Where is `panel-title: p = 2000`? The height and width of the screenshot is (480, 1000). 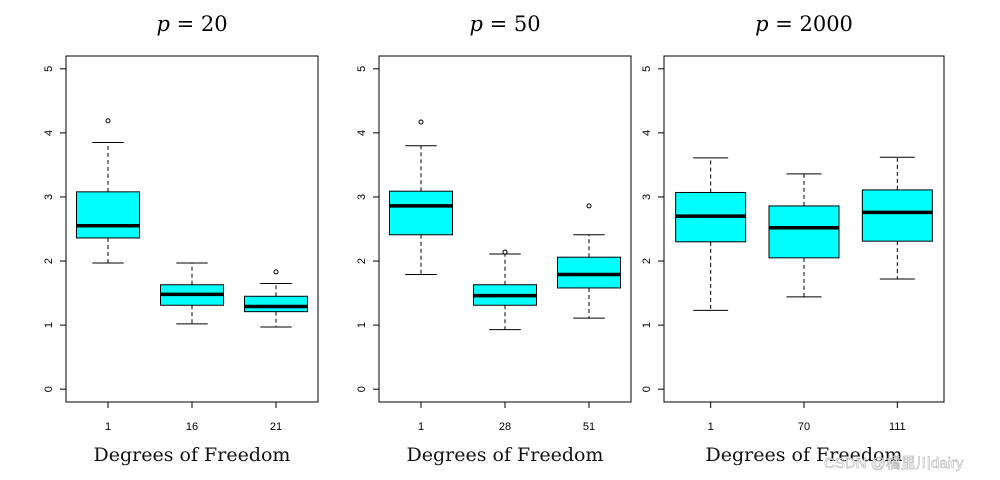
panel-title: p = 2000 is located at coordinates (804, 24).